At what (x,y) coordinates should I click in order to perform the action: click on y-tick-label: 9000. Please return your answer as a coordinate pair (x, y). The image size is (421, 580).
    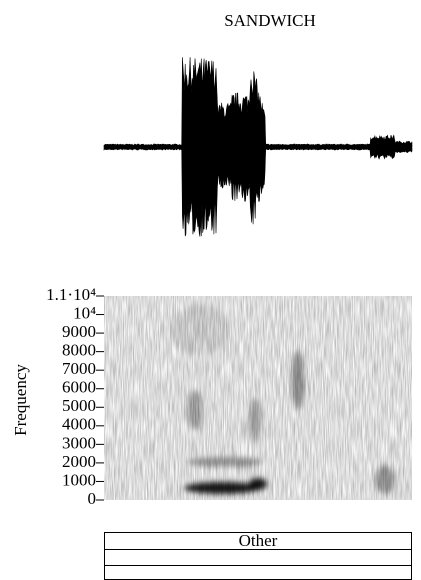
    Looking at the image, I should click on (79, 331).